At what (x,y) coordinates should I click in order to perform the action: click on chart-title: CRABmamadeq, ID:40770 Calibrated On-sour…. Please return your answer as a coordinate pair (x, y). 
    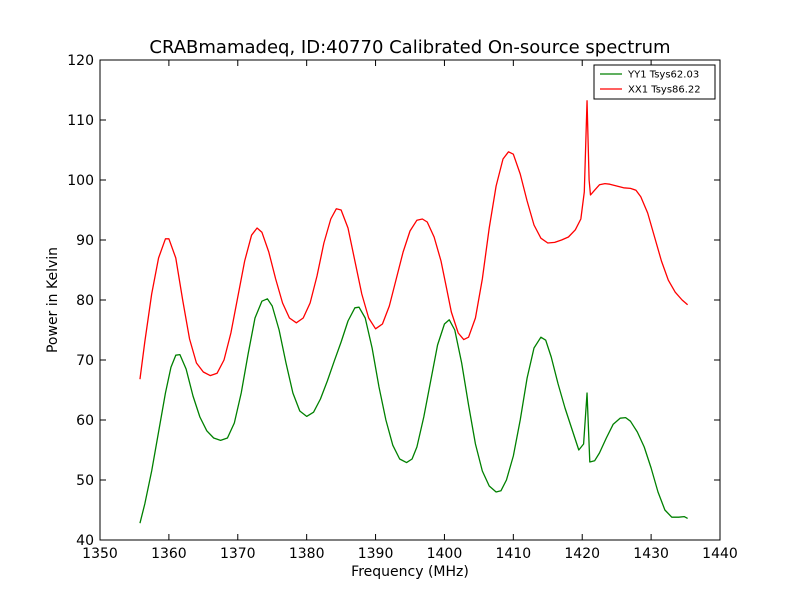
    Looking at the image, I should click on (409, 47).